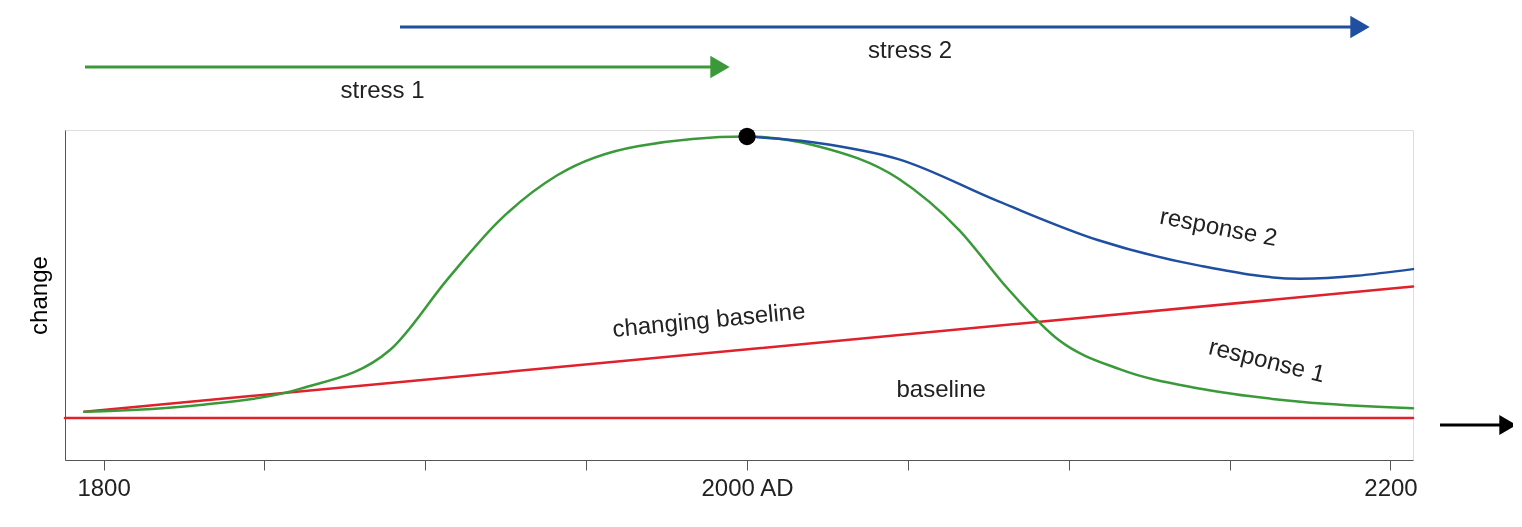 The width and height of the screenshot is (1522, 527). What do you see at coordinates (1218, 226) in the screenshot?
I see `text: response 2` at bounding box center [1218, 226].